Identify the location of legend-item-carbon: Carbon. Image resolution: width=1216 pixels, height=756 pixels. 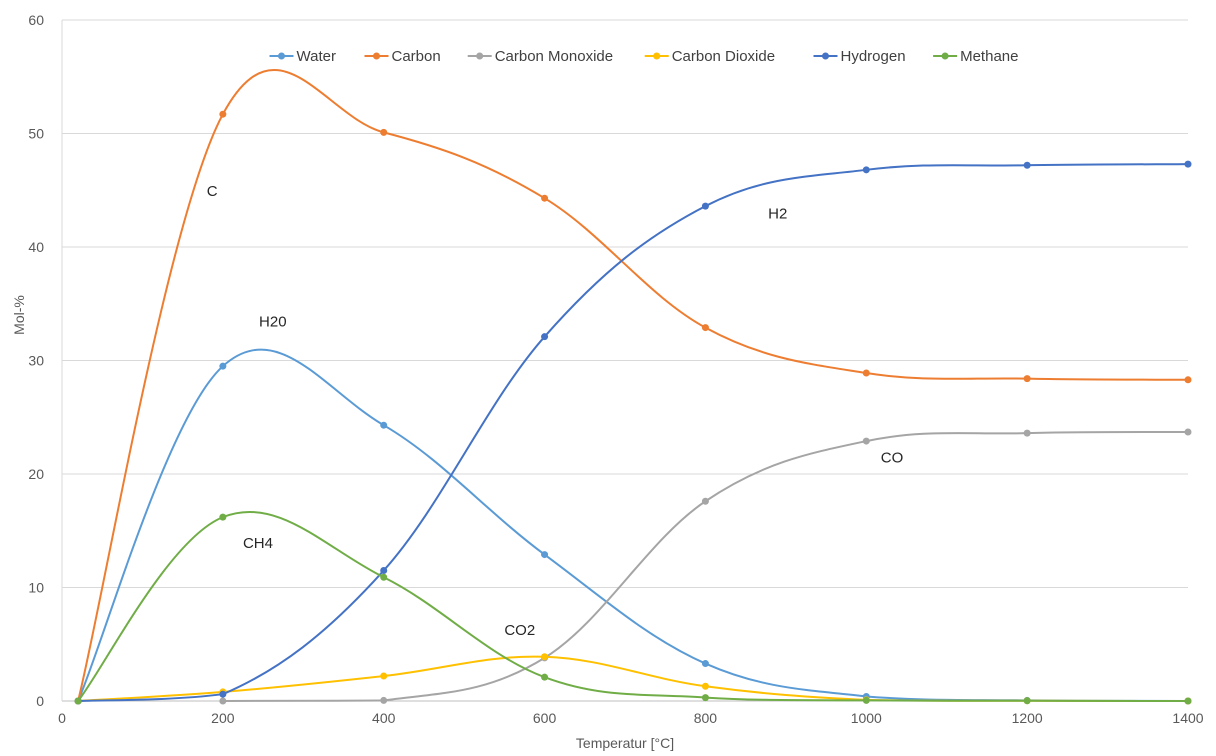
(402, 56).